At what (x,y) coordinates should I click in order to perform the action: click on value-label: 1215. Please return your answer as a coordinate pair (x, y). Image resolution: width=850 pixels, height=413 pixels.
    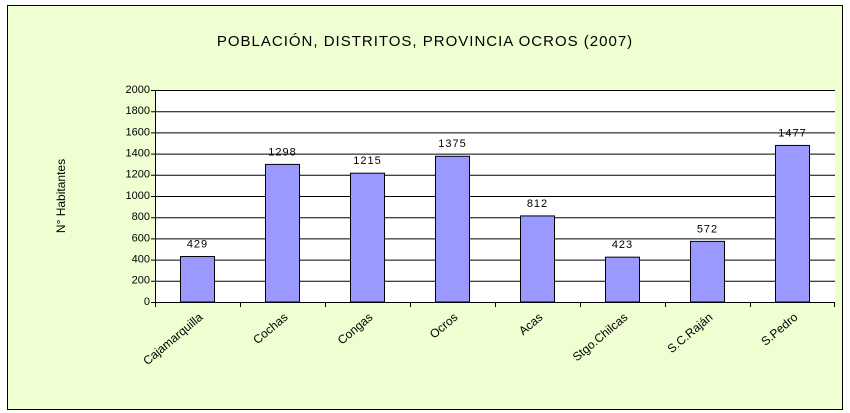
    Looking at the image, I should click on (367, 161).